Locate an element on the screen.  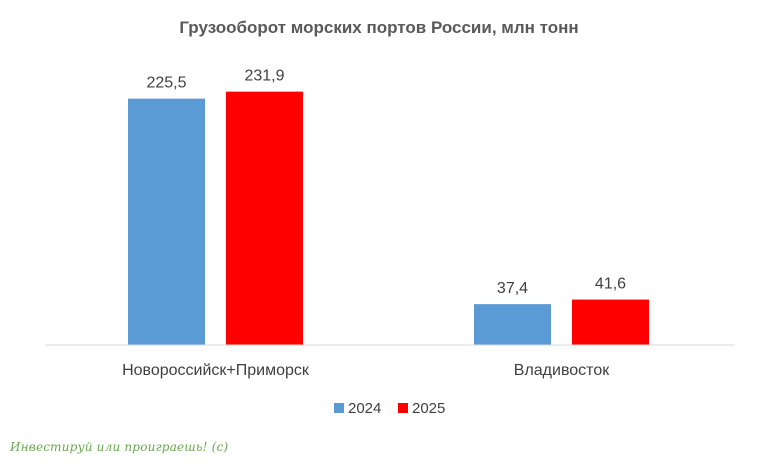
data-label-2024-1: 37,4 is located at coordinates (512, 288).